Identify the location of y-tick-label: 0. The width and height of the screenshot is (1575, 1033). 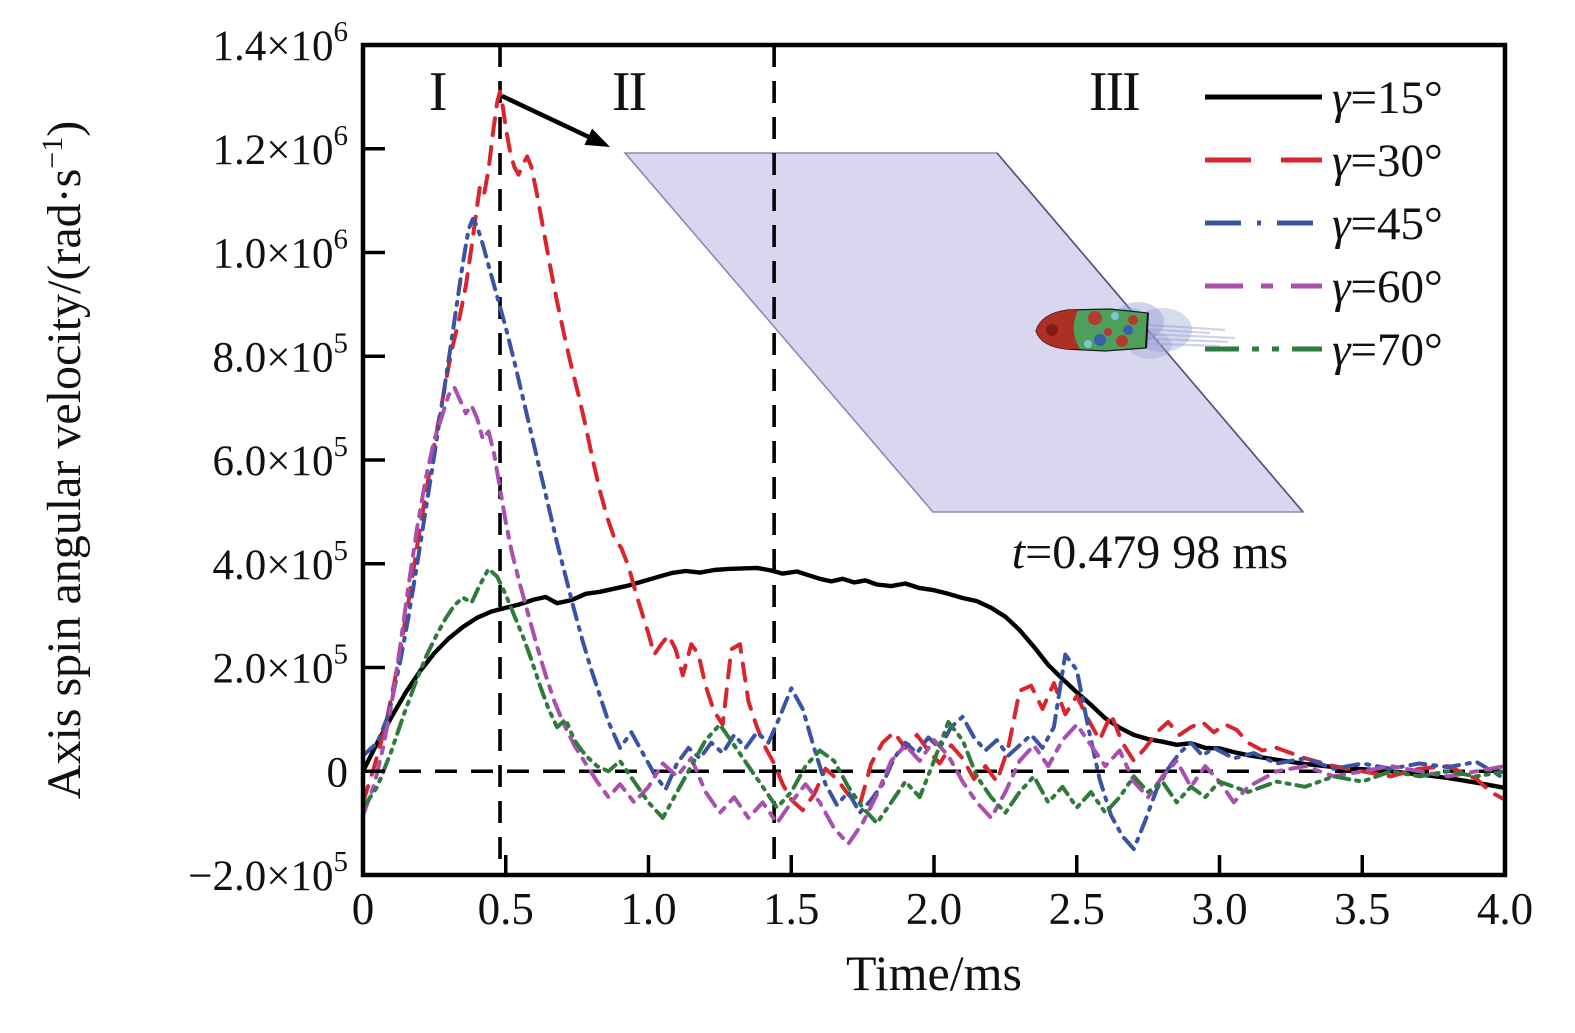
(338, 772).